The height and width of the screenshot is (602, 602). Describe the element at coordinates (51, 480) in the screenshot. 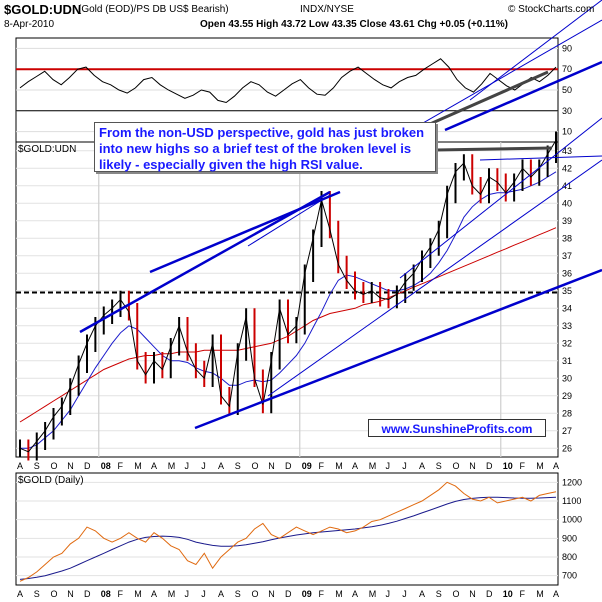

I see `gold-panel-title: $GOLD (Daily)` at that location.